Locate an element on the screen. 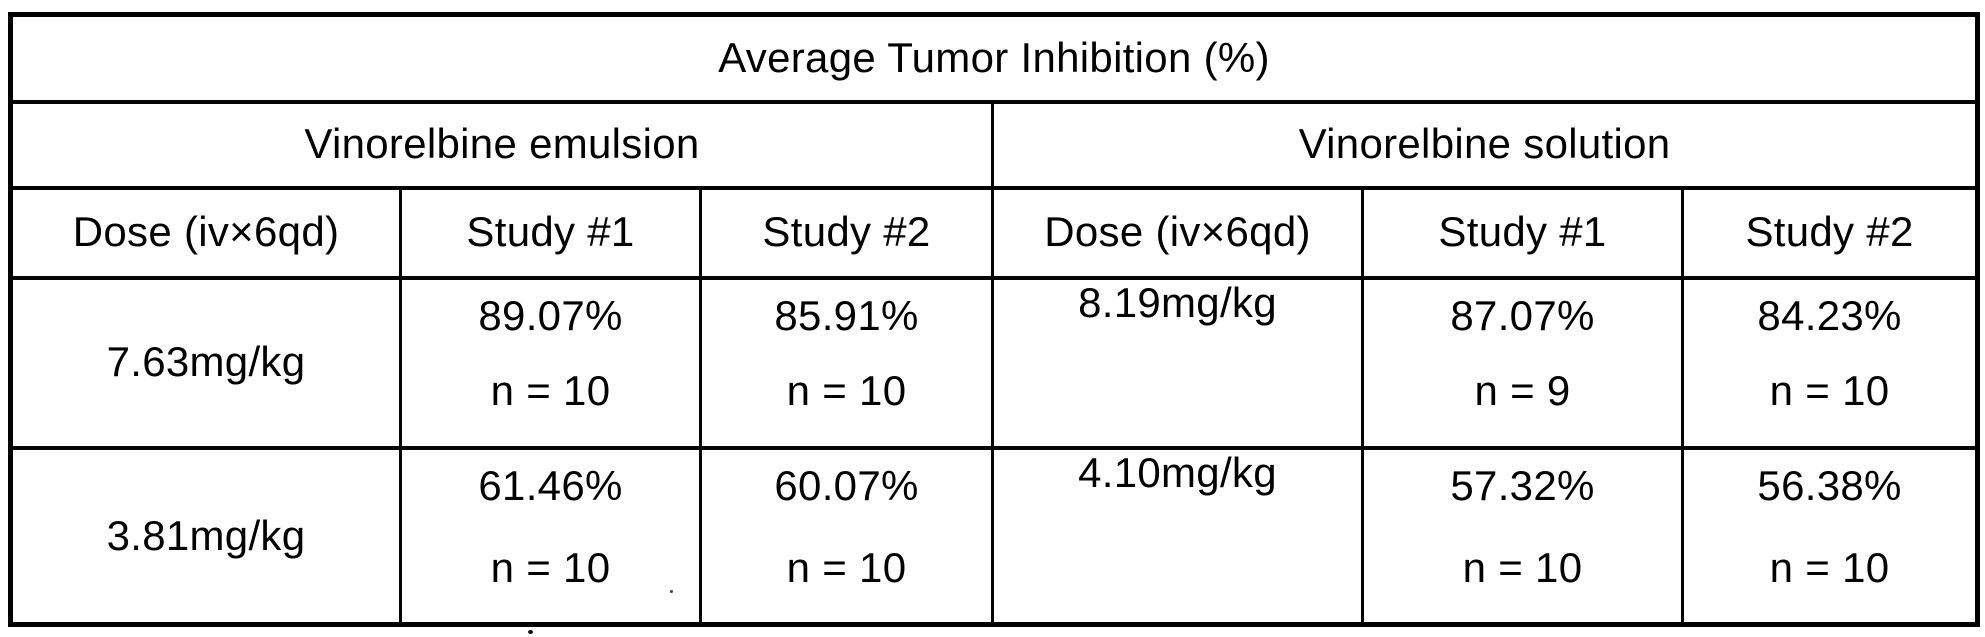  cell-emulsion-study2-2: 60.07% n = 10 is located at coordinates (846, 536).